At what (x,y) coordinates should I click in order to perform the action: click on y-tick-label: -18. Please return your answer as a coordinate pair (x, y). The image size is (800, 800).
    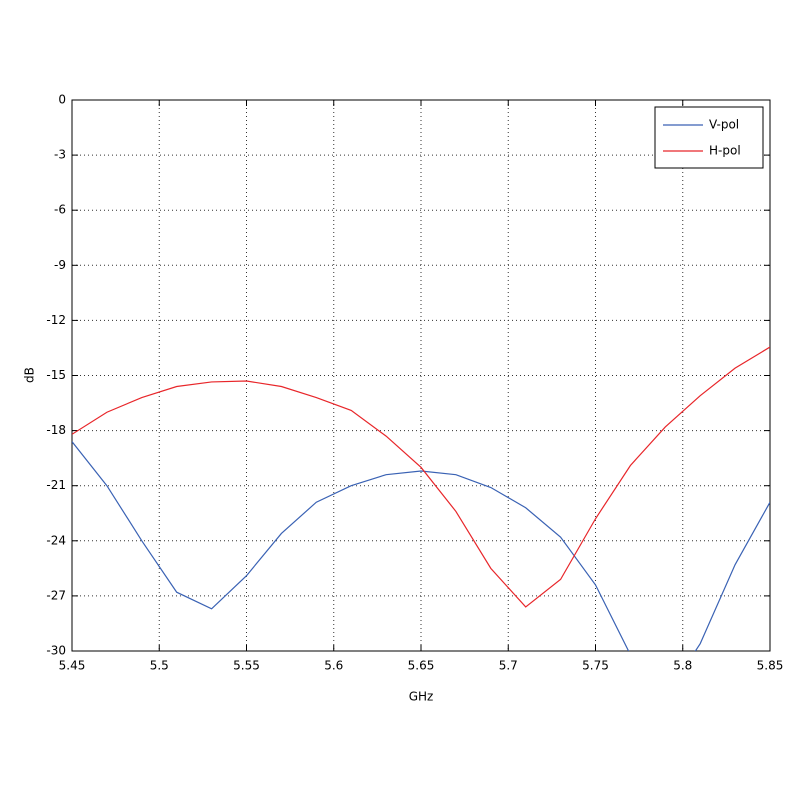
    Looking at the image, I should click on (56, 430).